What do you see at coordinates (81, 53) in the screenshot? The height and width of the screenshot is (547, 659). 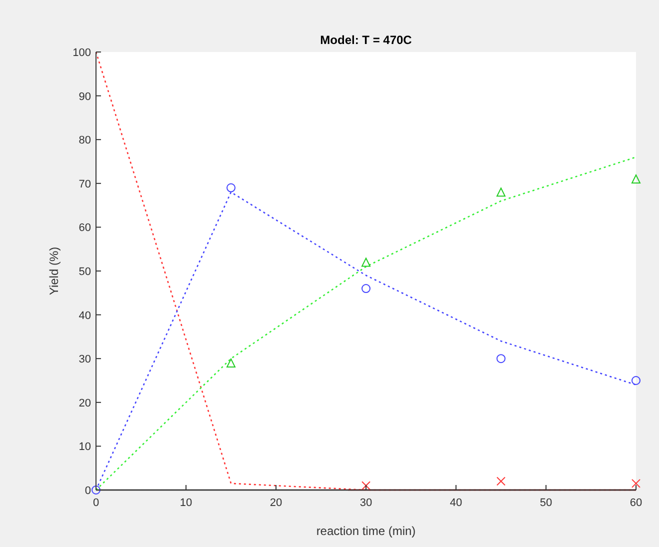 I see `y-tick-label: 100` at bounding box center [81, 53].